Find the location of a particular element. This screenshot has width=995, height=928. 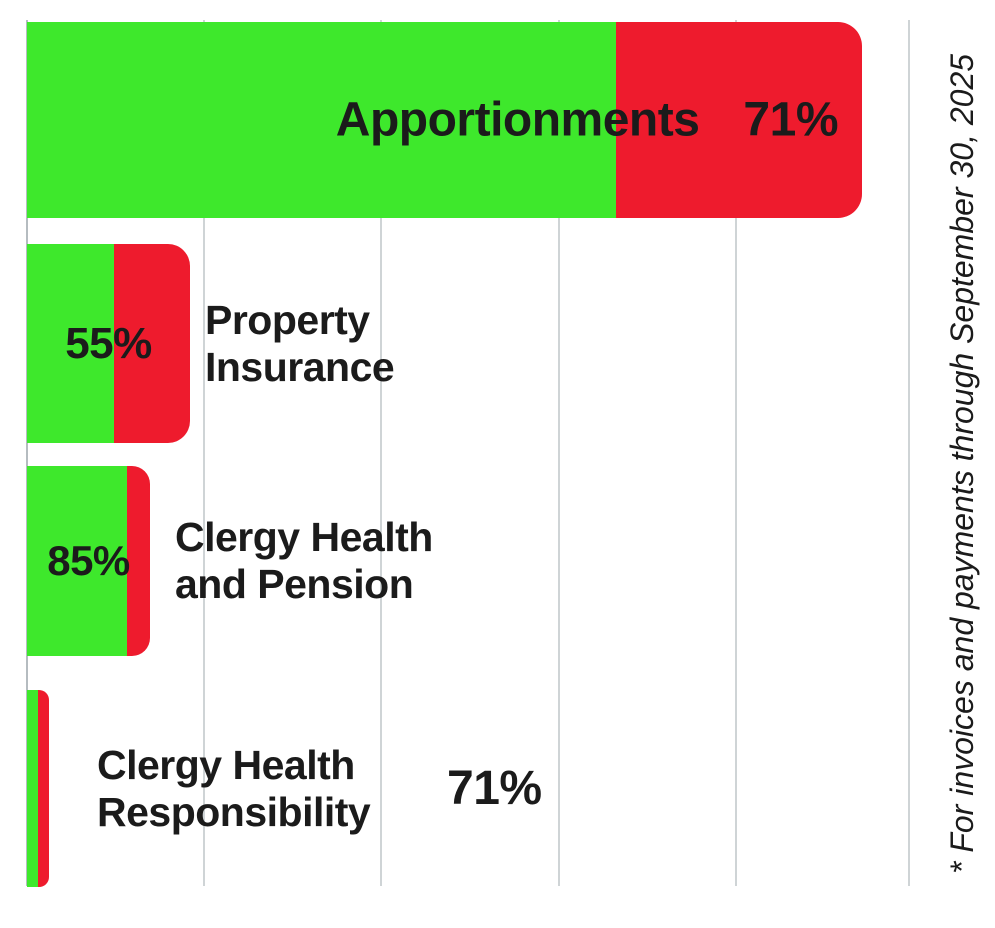

bar-label-clergy-health-pension: Clergy Health and Pension is located at coordinates (304, 561).